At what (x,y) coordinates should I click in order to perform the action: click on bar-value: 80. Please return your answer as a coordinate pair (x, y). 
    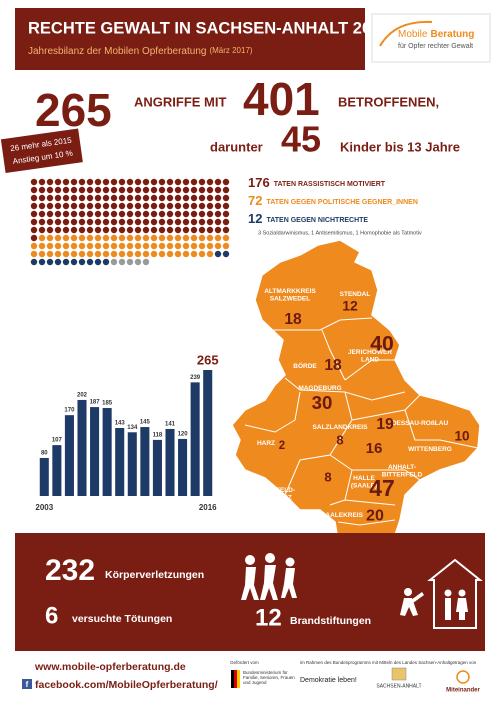
    Looking at the image, I should click on (44, 454).